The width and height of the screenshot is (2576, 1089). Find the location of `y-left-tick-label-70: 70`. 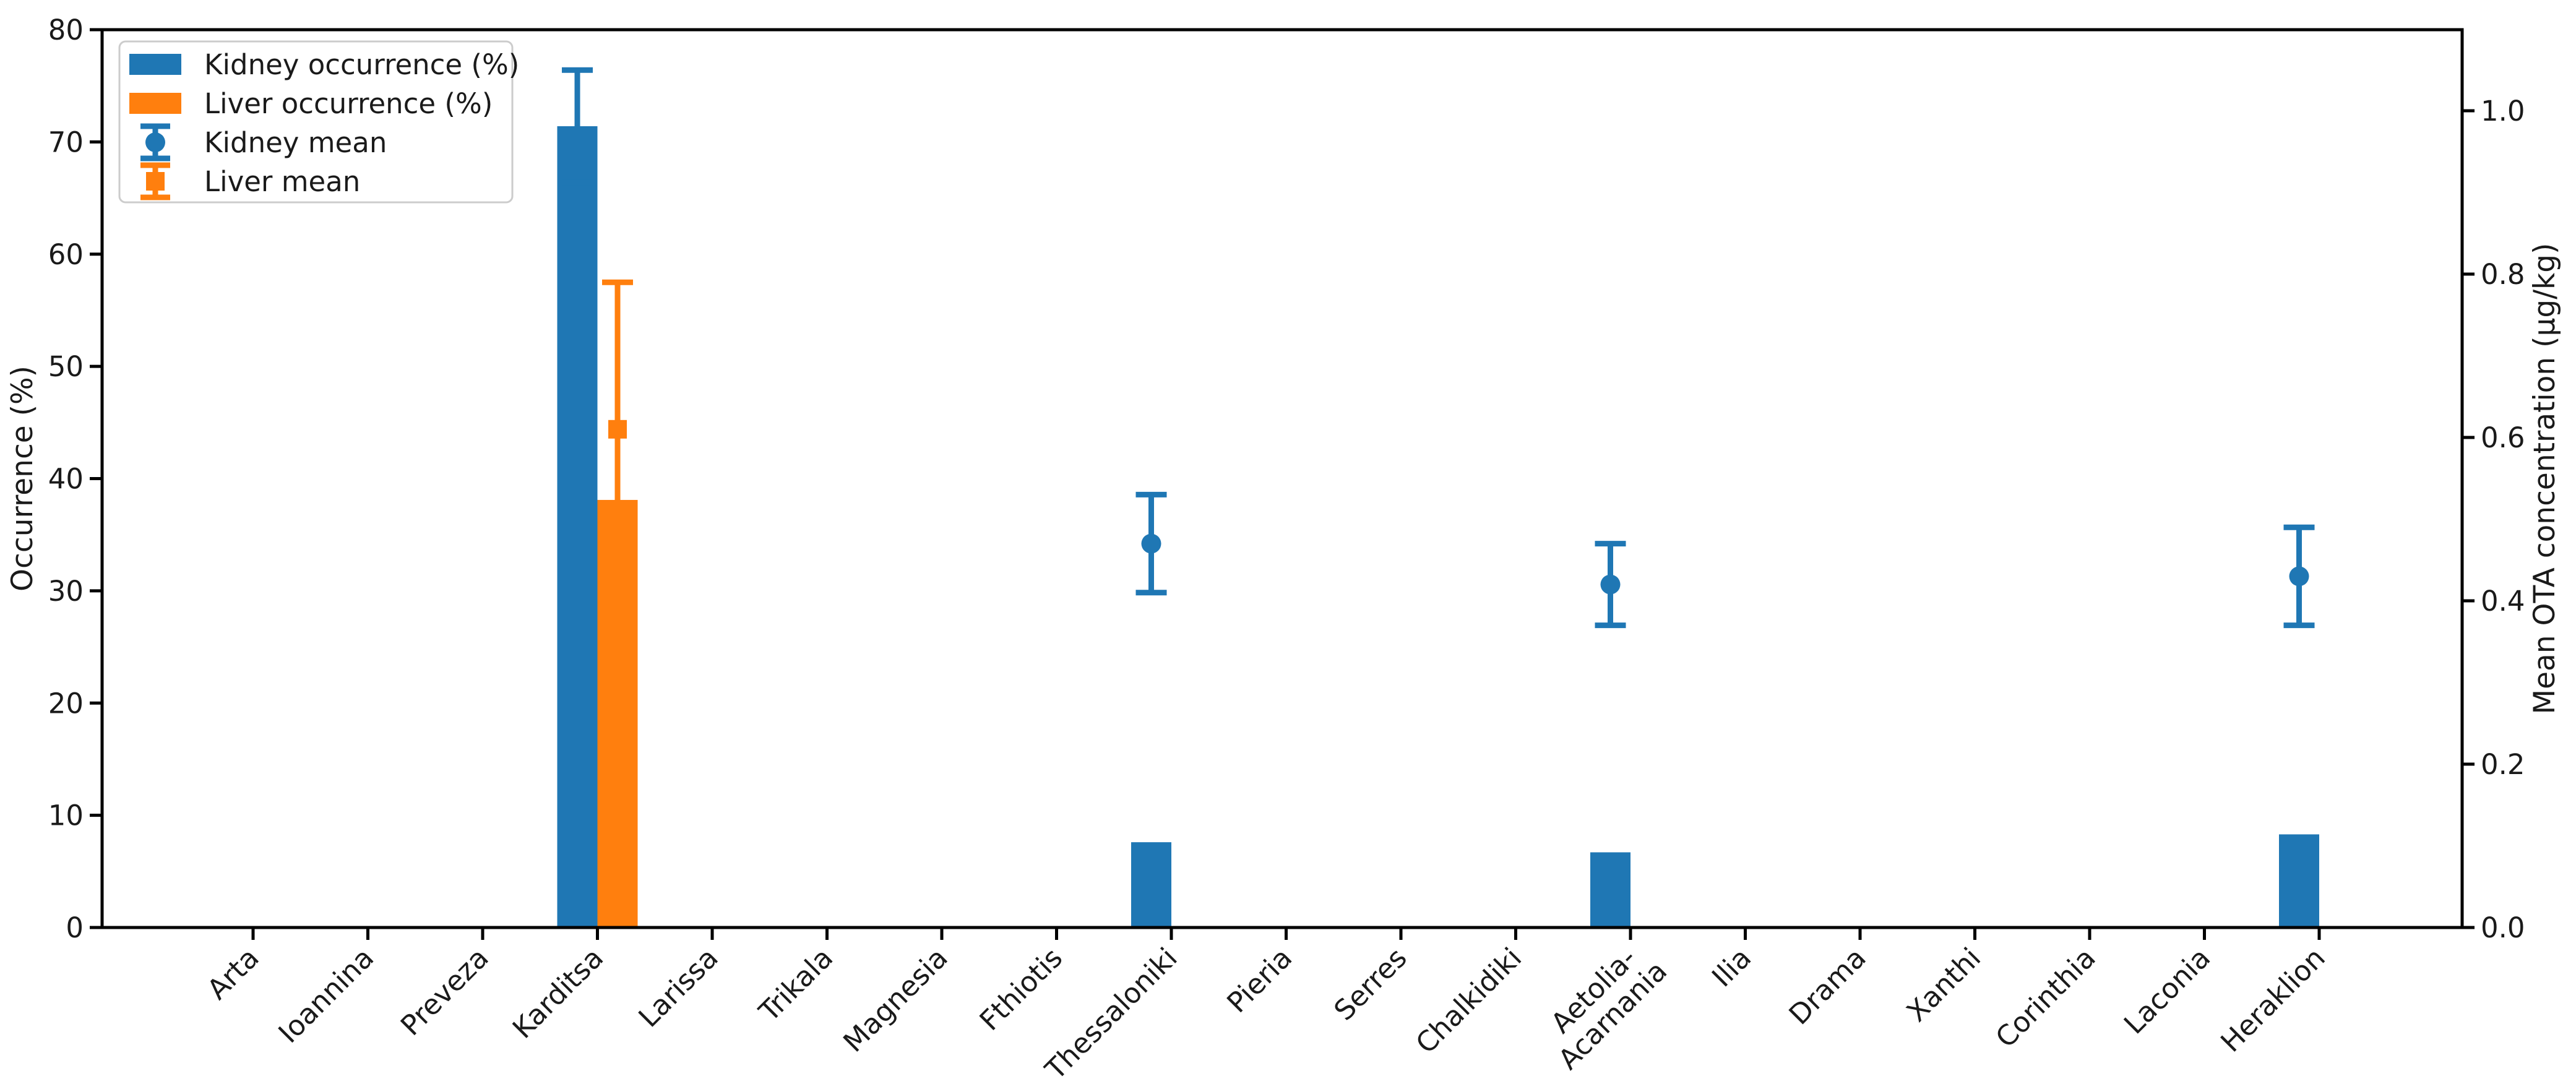

y-left-tick-label-70: 70 is located at coordinates (66, 142).